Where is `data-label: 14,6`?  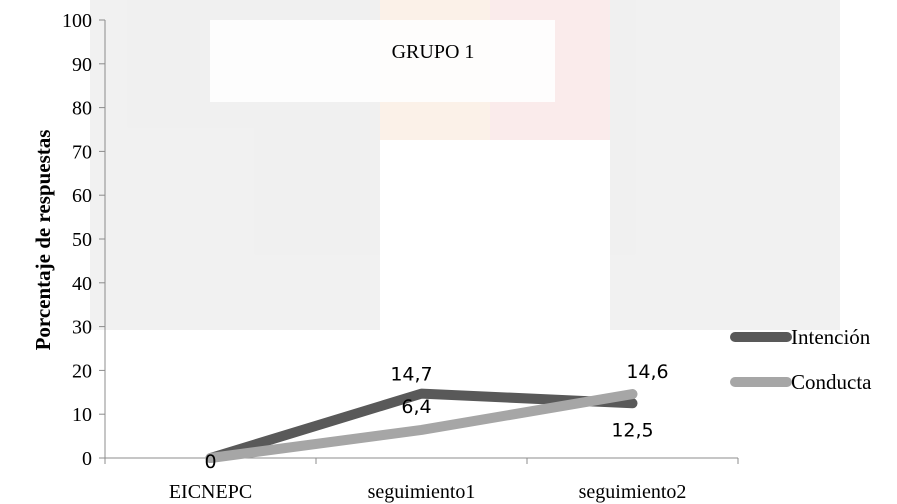
data-label: 14,6 is located at coordinates (647, 372).